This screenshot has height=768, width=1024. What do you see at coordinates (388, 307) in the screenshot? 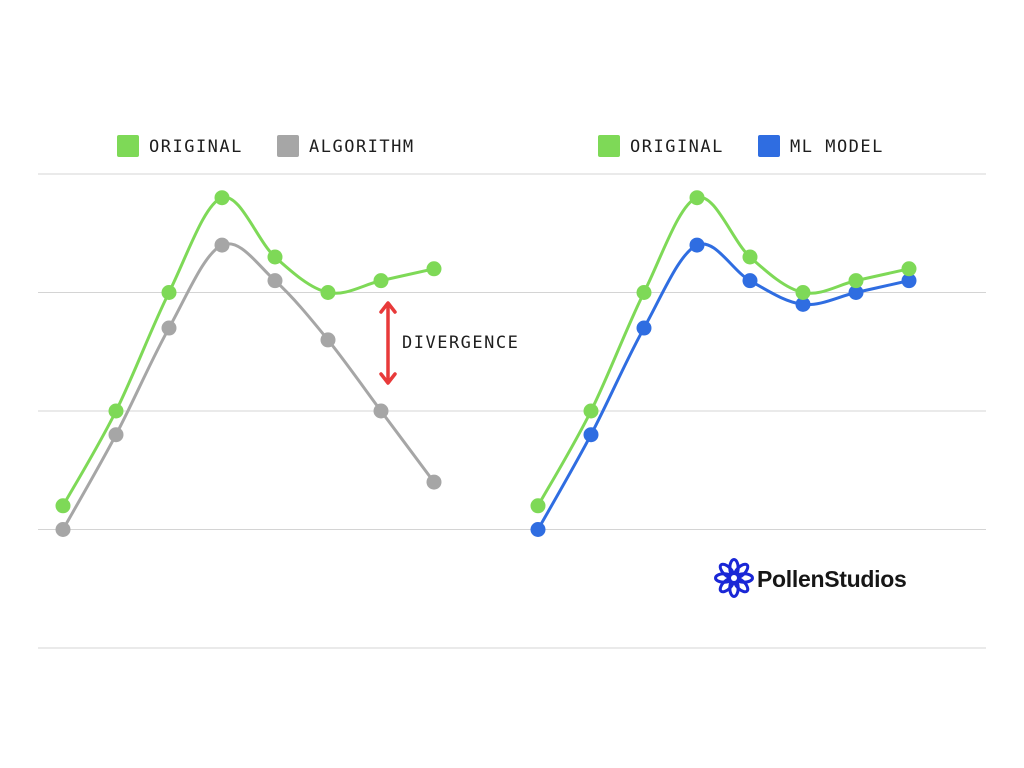
I see `divergence-arrowhead-top` at bounding box center [388, 307].